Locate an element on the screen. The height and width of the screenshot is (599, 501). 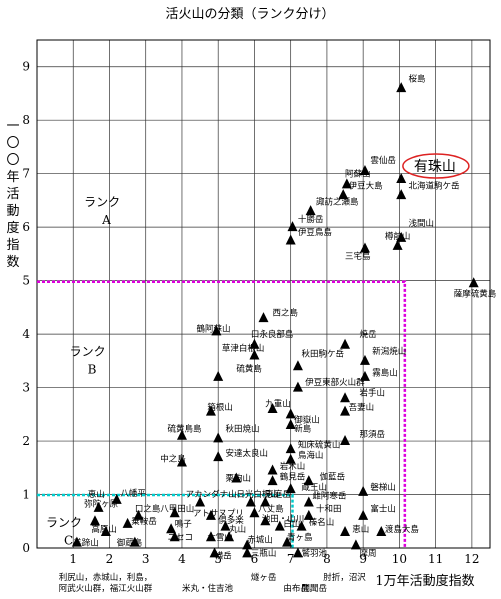
volcano-label: 有珠山 is located at coordinates (435, 167).